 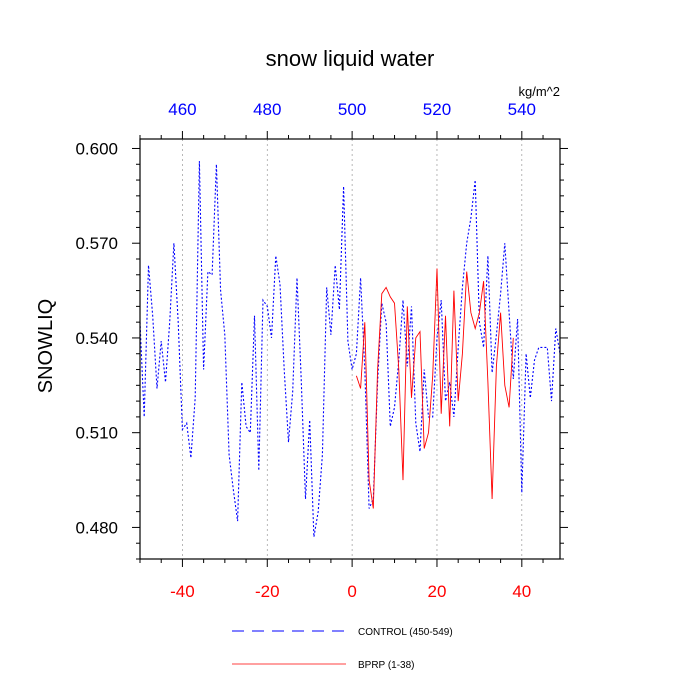 What do you see at coordinates (522, 109) in the screenshot?
I see `top-tick-label: 540` at bounding box center [522, 109].